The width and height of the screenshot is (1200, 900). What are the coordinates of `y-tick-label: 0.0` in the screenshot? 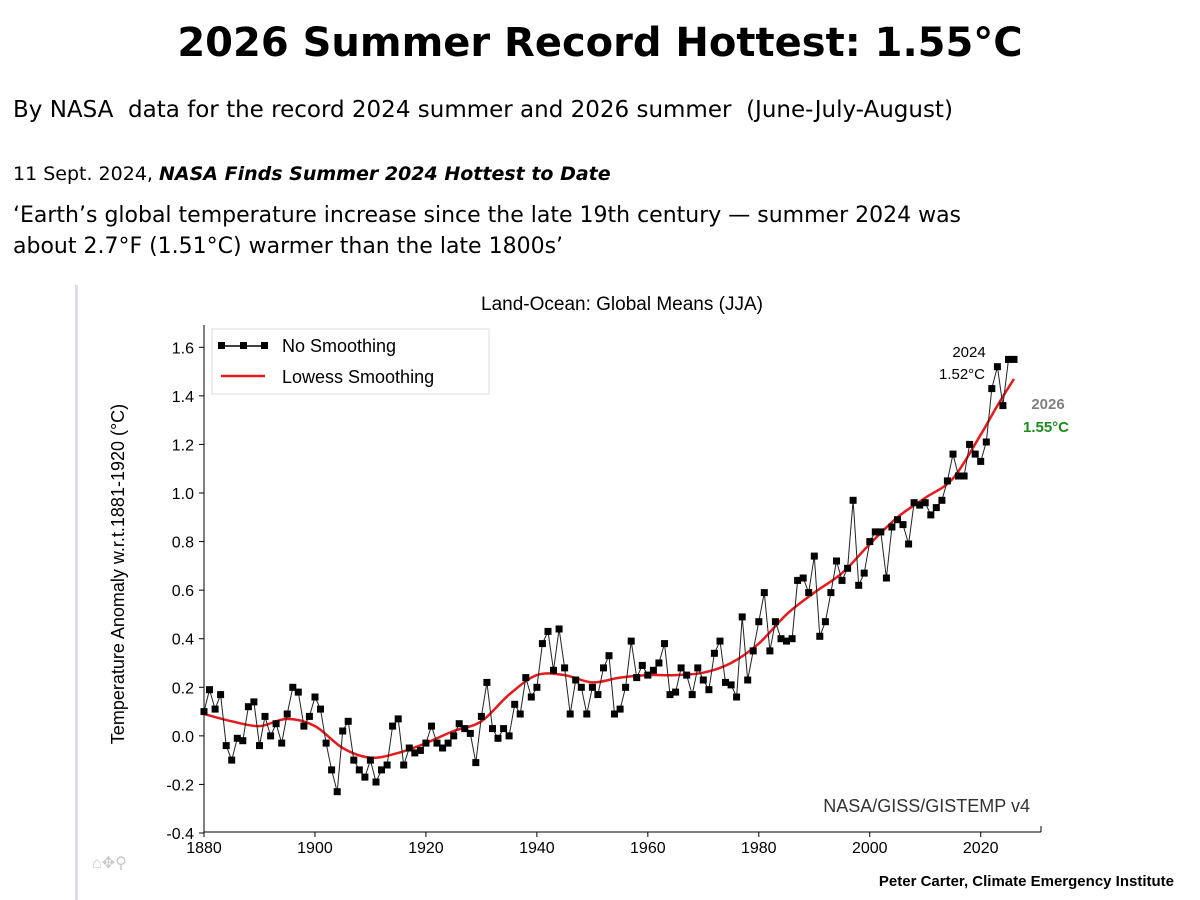 It's located at (183, 737).